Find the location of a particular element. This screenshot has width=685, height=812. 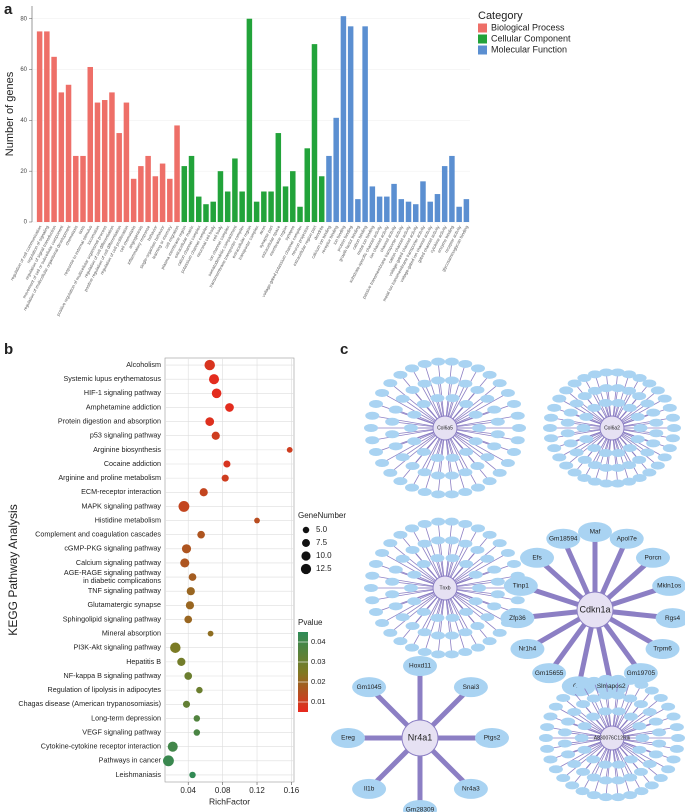

panel-label: b is located at coordinates (8, 349).